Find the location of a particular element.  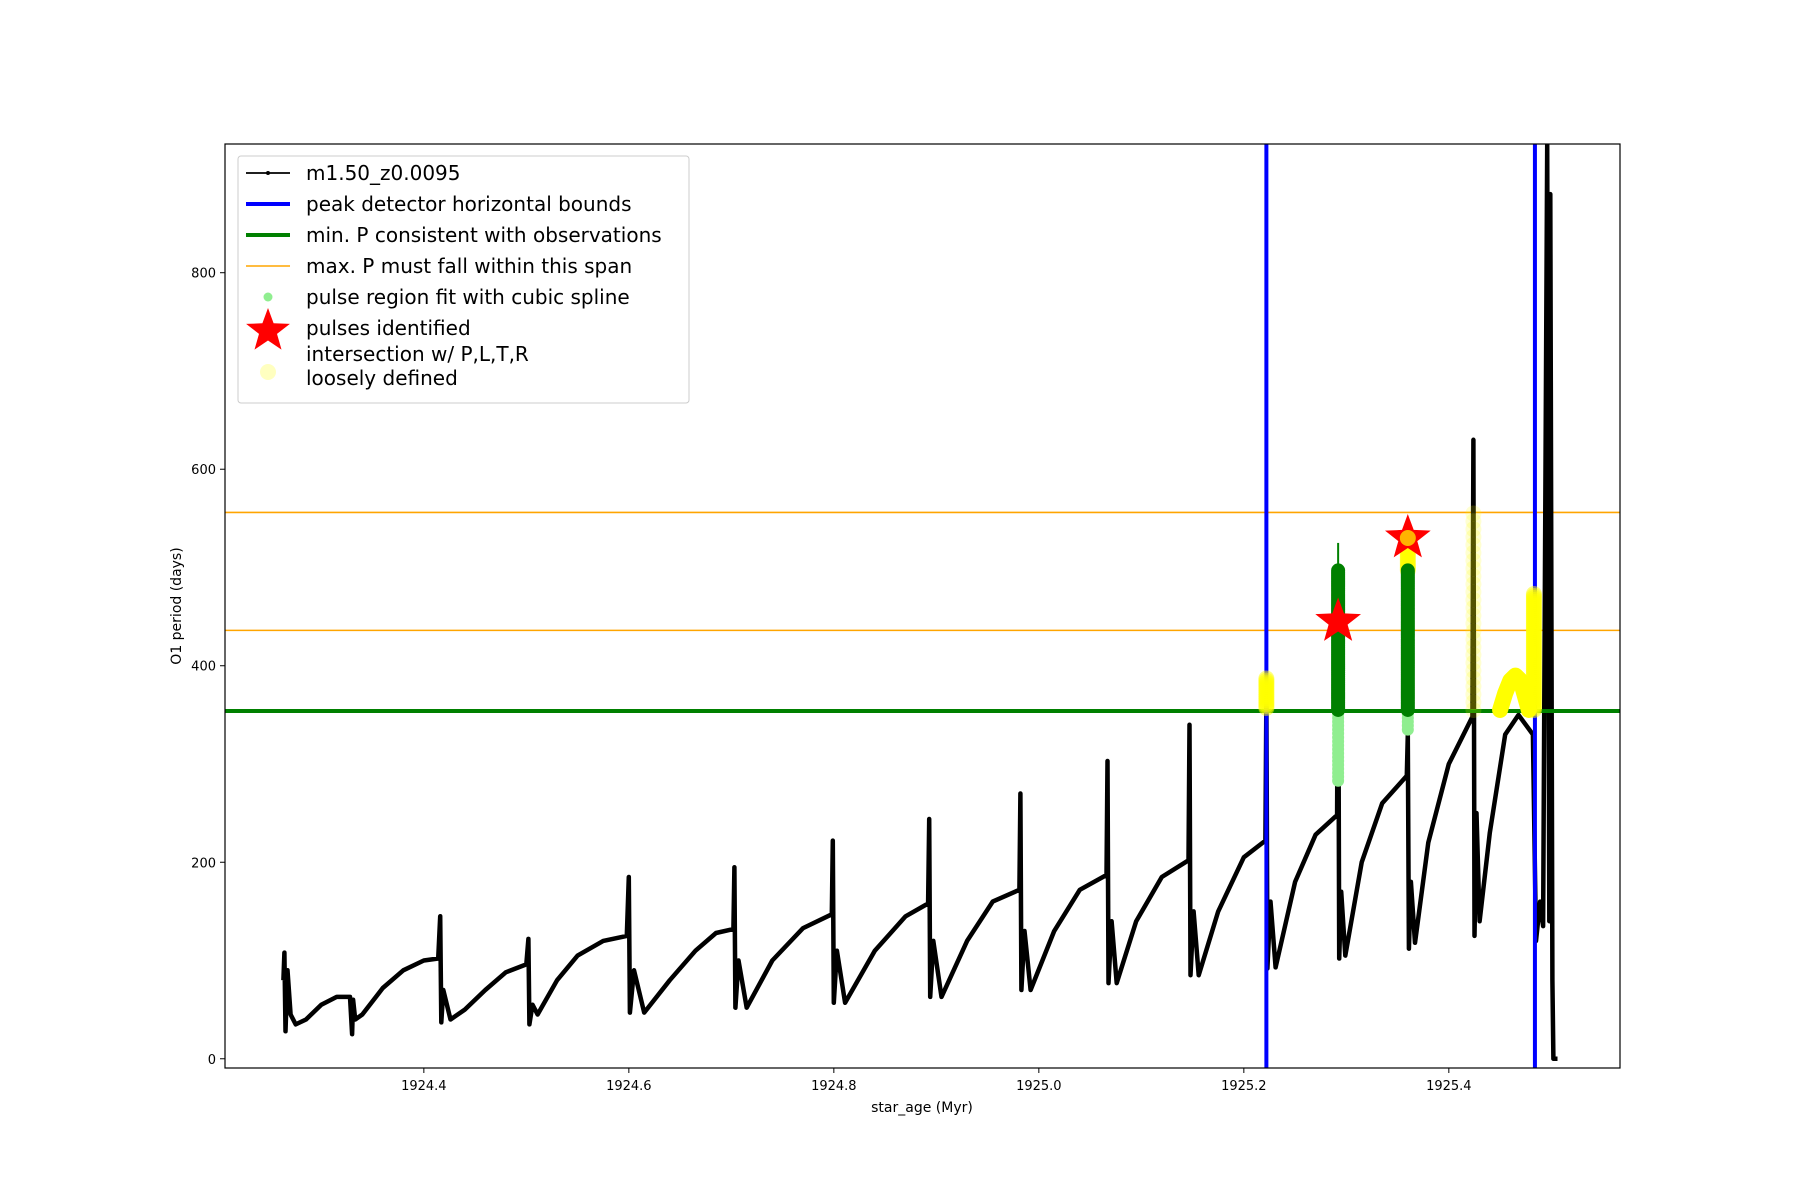

legend-label-line: intersection w/ P,L,T,R is located at coordinates (417, 354).